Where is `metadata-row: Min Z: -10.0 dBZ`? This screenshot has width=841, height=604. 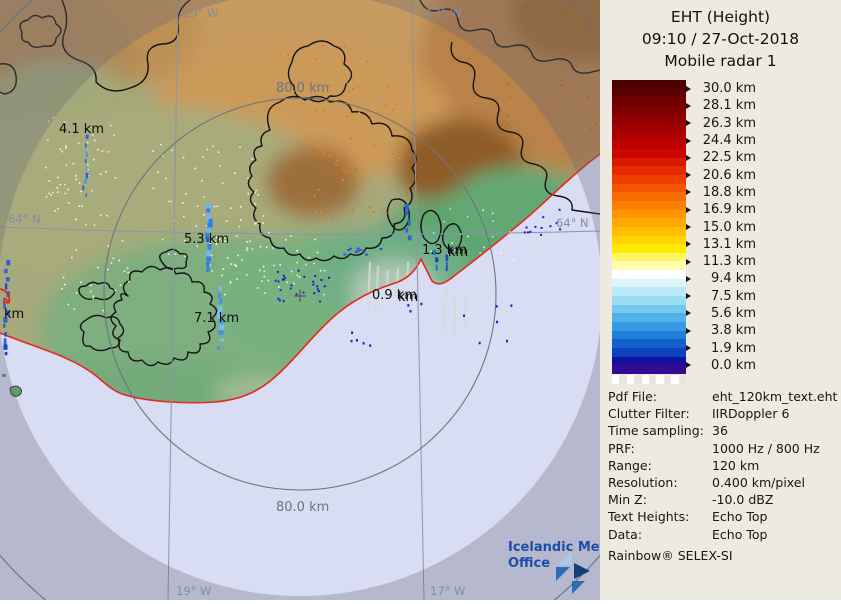 metadata-row: Min Z: -10.0 dBZ is located at coordinates (691, 500).